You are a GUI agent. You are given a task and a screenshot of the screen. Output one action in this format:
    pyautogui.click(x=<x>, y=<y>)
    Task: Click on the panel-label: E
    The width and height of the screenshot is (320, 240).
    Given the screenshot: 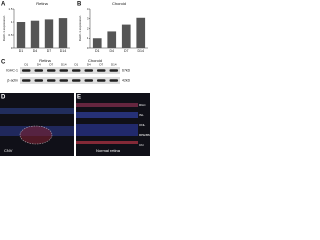 What is the action you would take?
    pyautogui.click(x=79, y=98)
    